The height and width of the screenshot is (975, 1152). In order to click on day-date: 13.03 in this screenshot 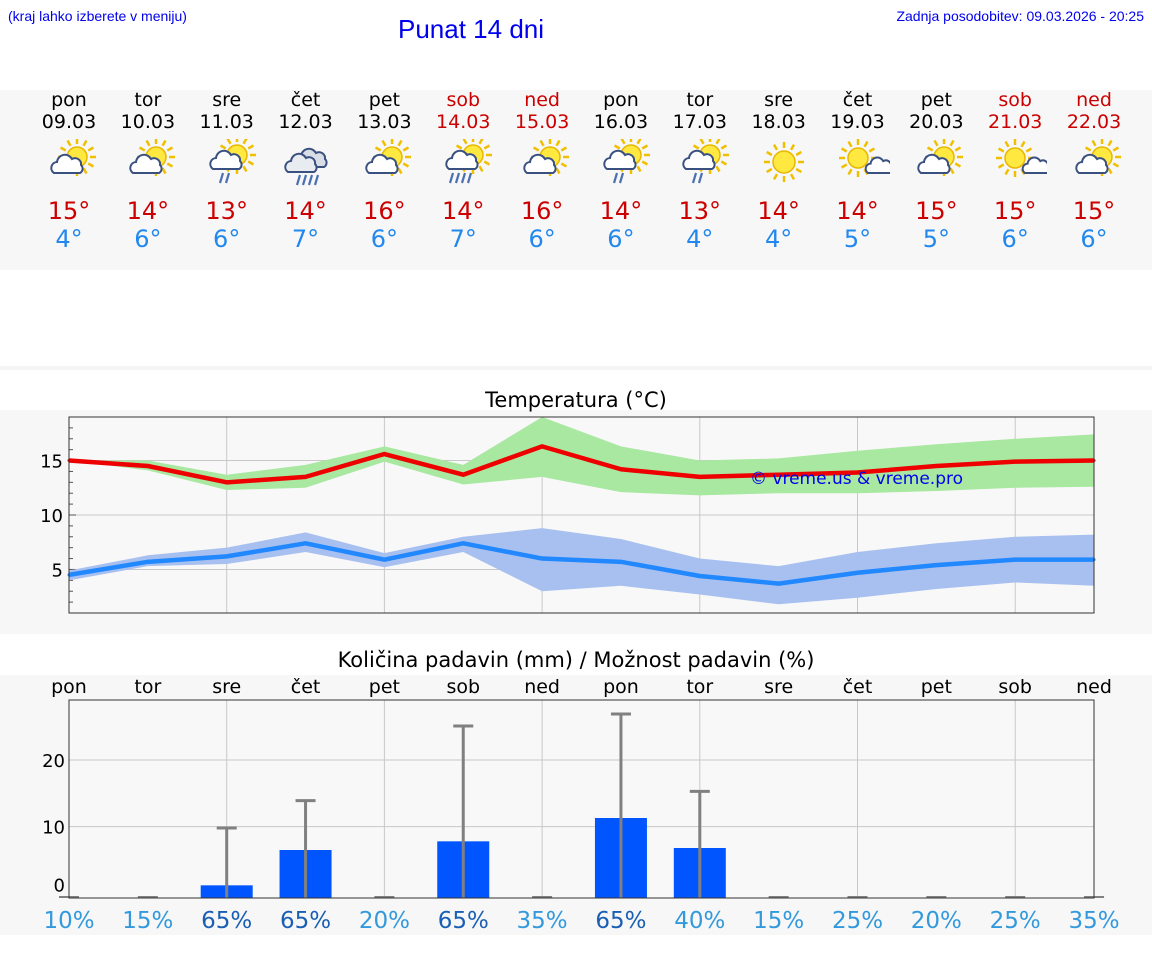, I will do `click(384, 122)`.